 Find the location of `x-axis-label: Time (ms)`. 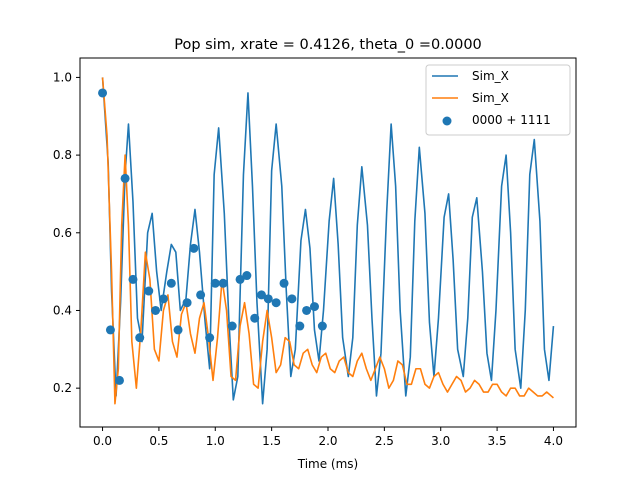

x-axis-label: Time (ms) is located at coordinates (328, 464).